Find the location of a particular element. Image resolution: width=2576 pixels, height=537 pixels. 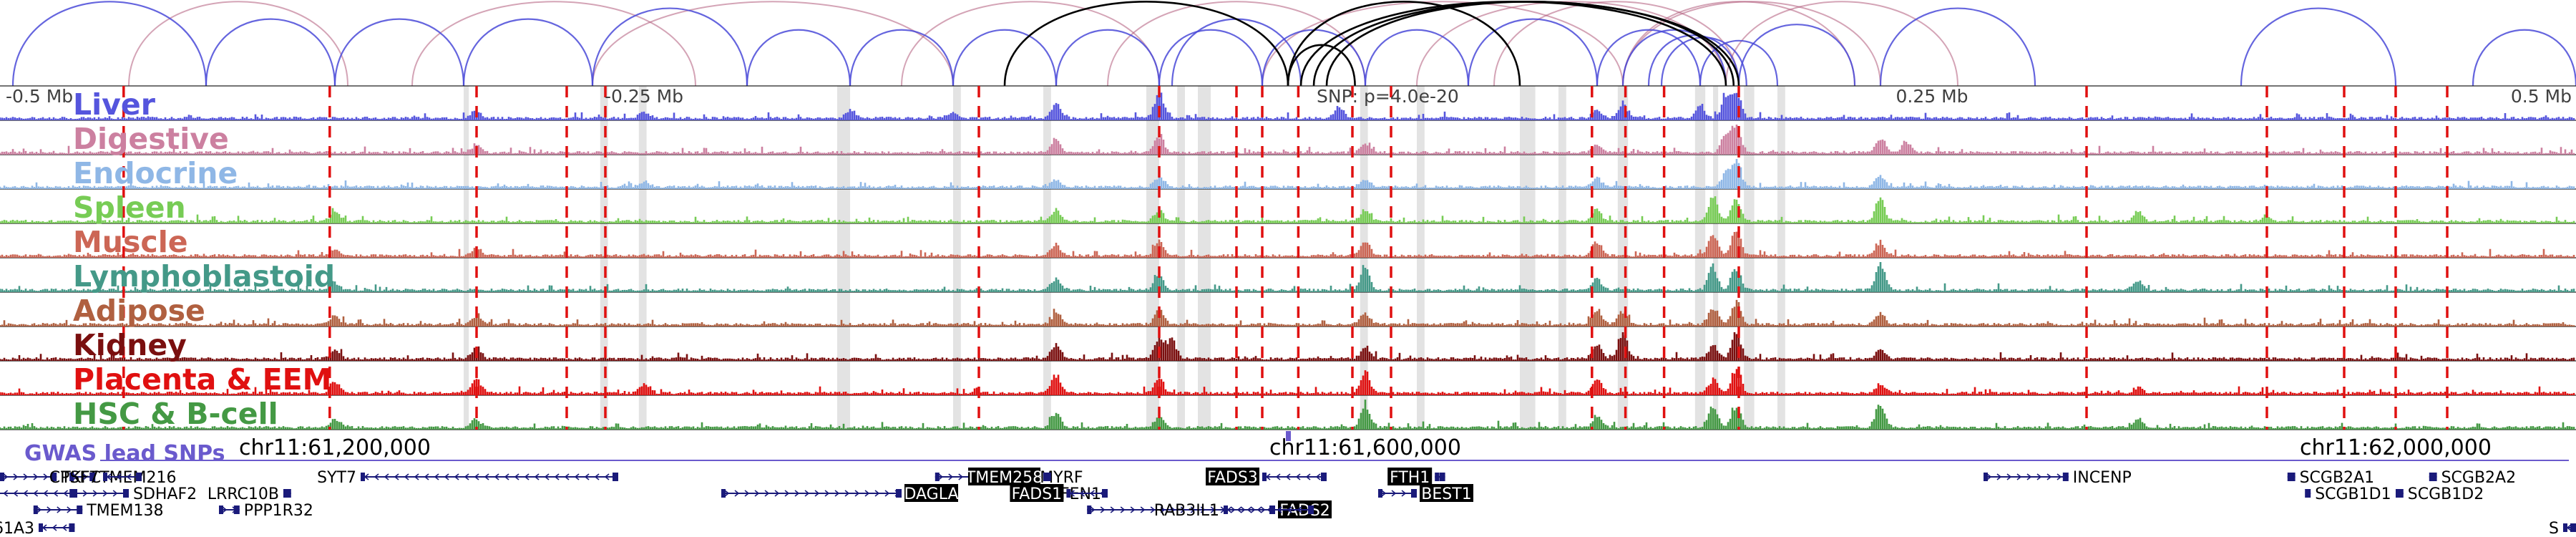

gene-lrrc10b: LRRC10B is located at coordinates (249, 494).